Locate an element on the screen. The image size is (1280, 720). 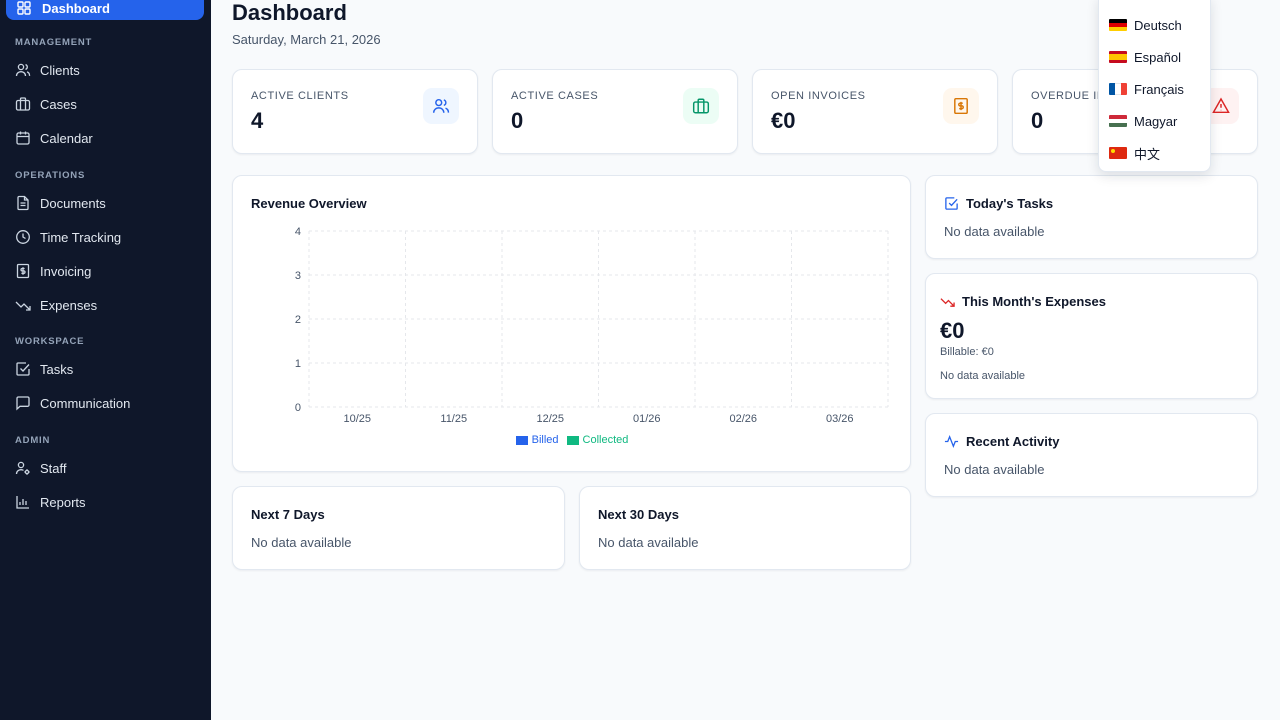
stat-card-open-invoices: OPEN INVOICES €0 is located at coordinates (875, 111).